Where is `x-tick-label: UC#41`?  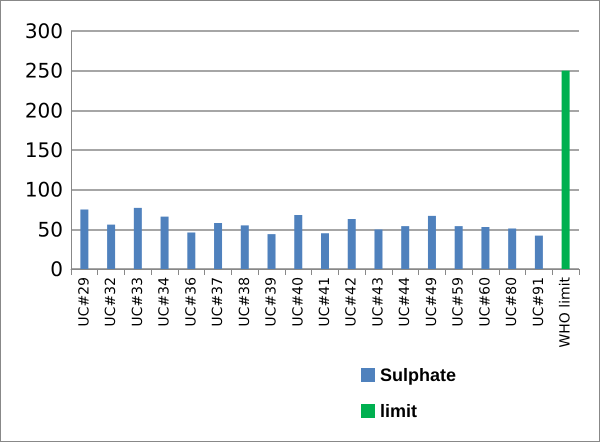 x-tick-label: UC#41 is located at coordinates (325, 302).